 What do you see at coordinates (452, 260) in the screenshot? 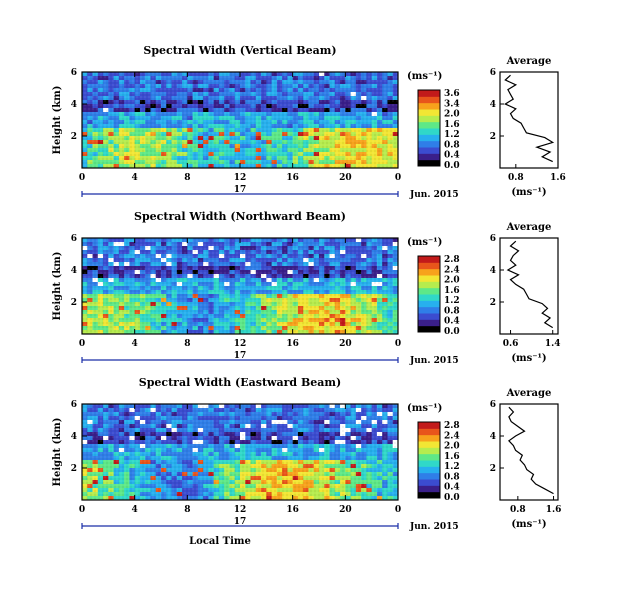
I see `colorbar-tick-label: 2.8` at bounding box center [452, 260].